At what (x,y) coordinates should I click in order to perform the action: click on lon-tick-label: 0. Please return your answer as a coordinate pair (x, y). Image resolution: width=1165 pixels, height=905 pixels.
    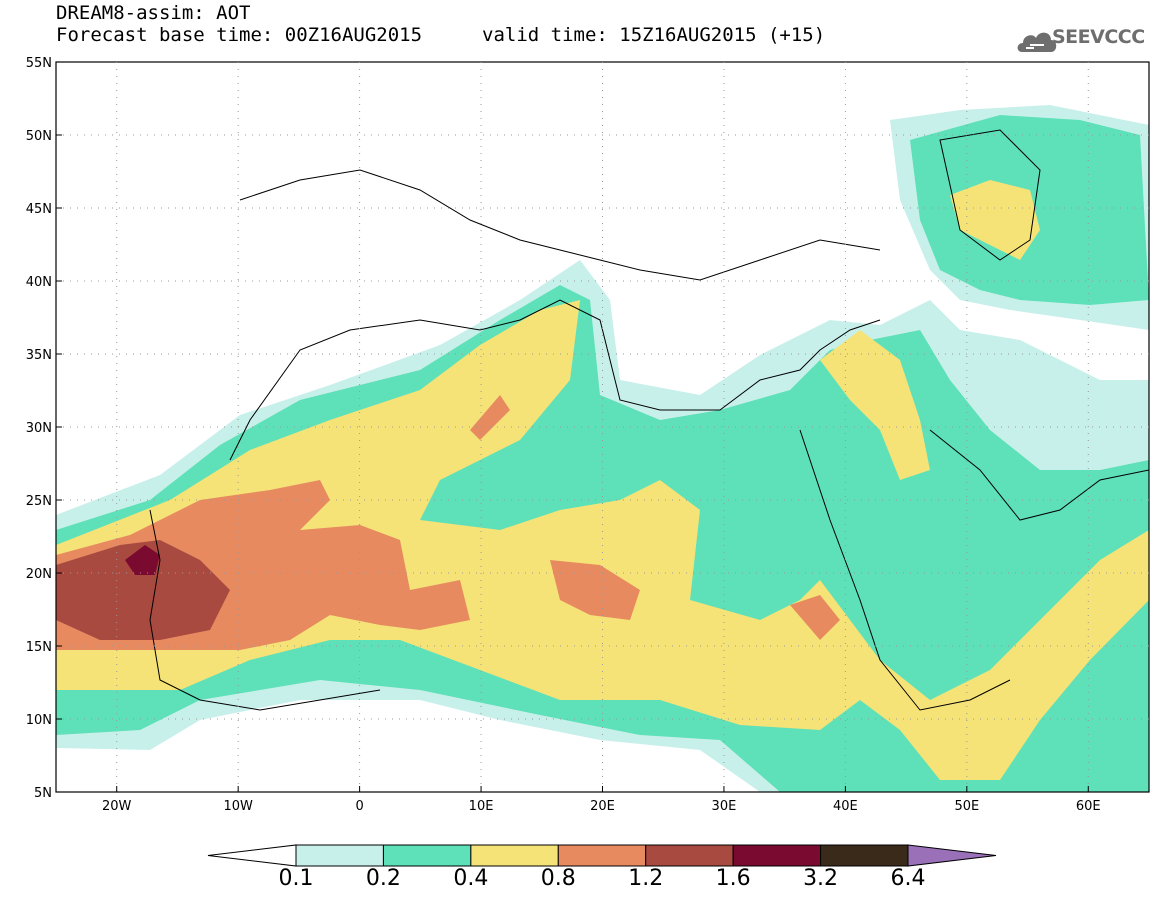
    Looking at the image, I should click on (359, 806).